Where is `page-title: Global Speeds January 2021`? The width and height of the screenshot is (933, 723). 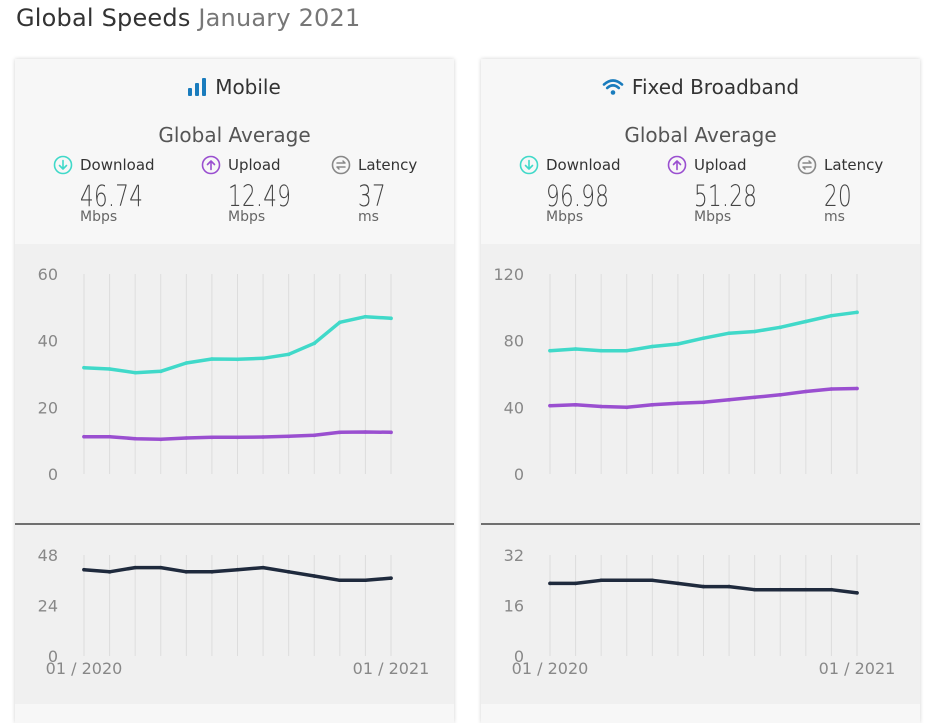
page-title: Global Speeds January 2021 is located at coordinates (188, 18).